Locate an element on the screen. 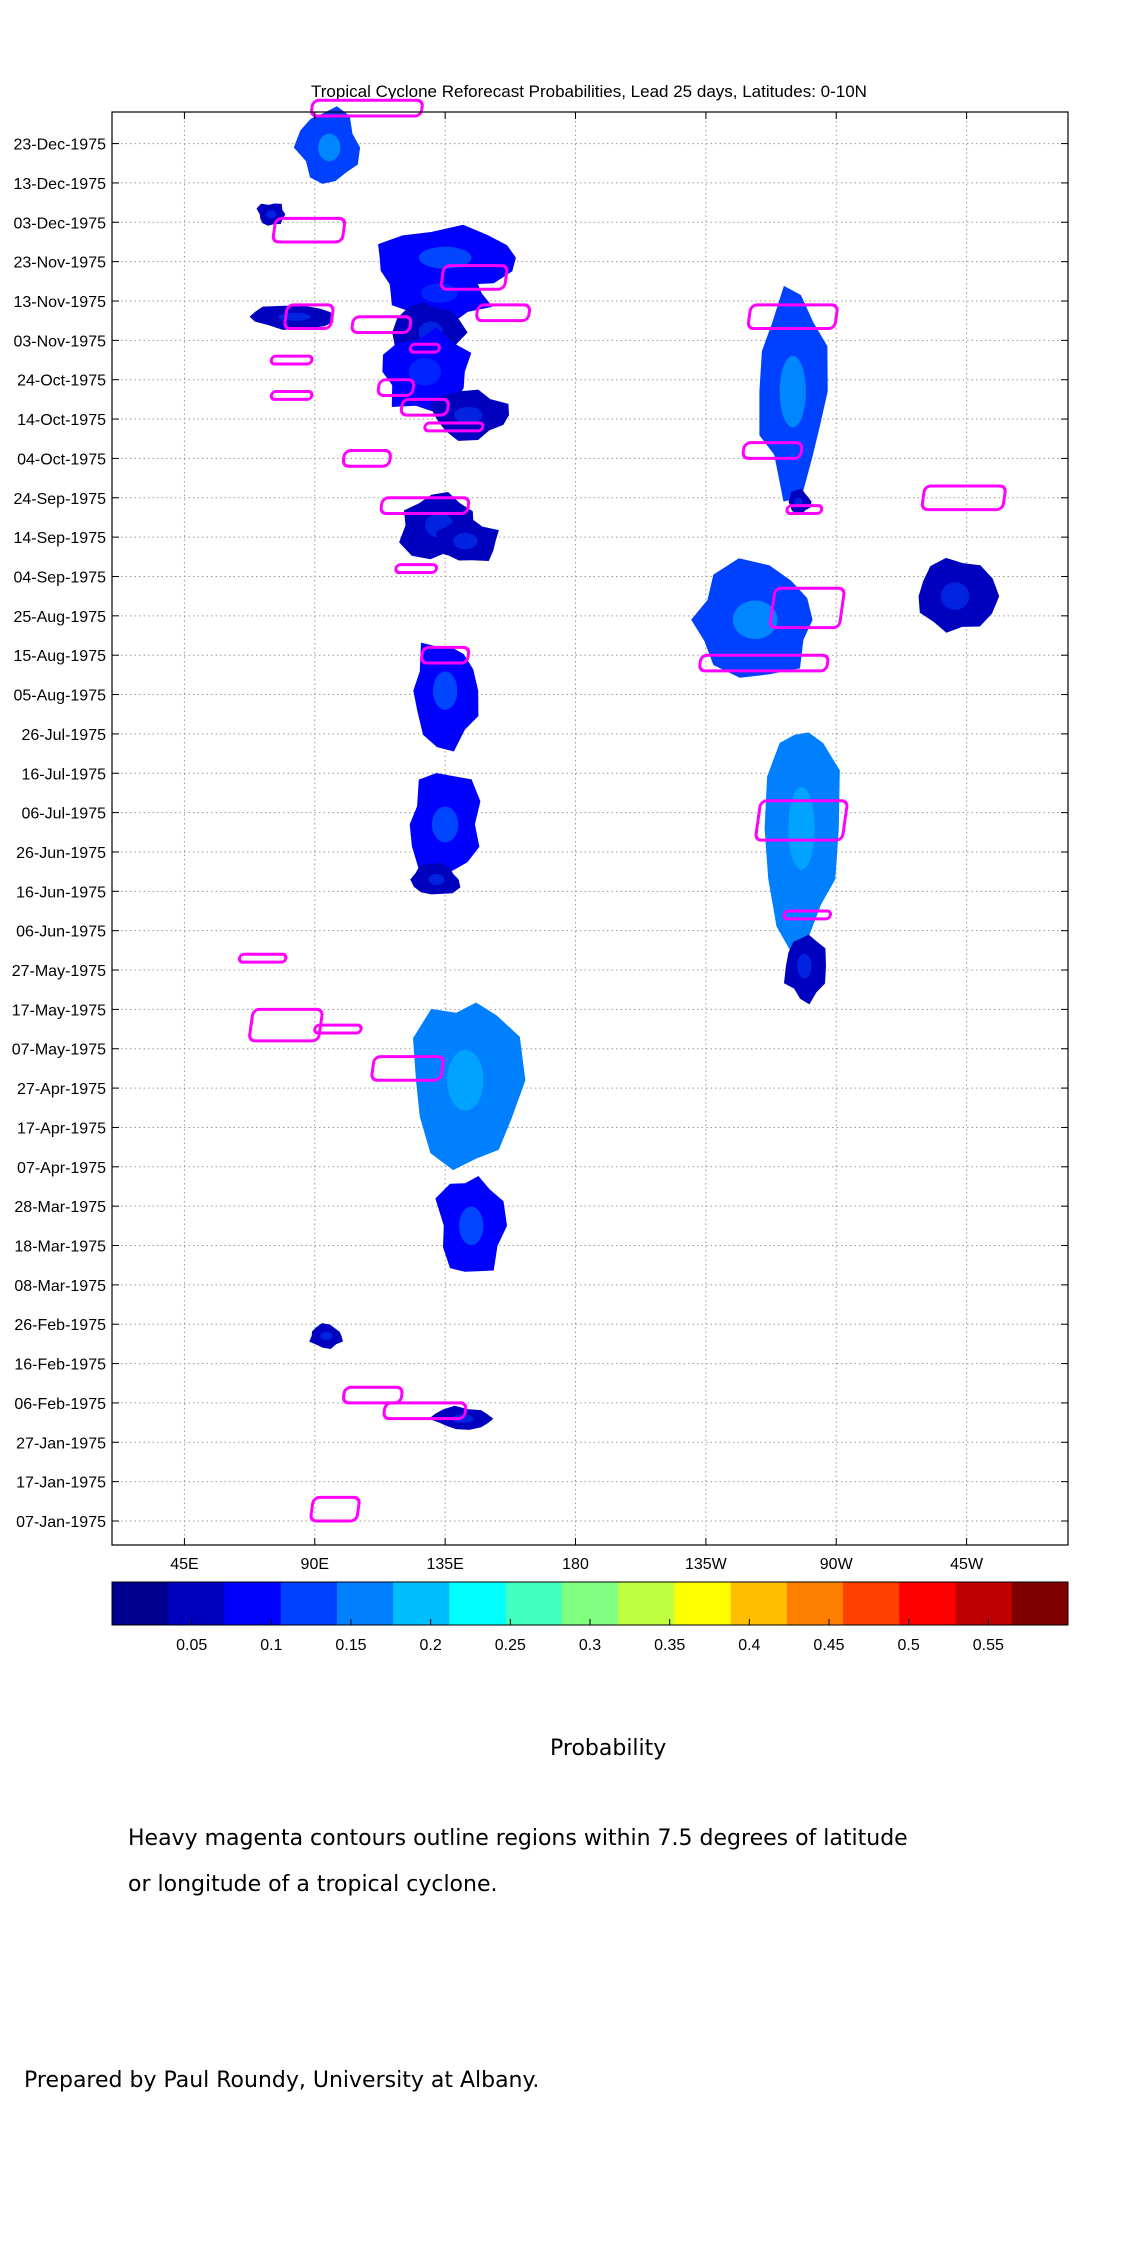  y-tick-label: 06-Feb-1975 is located at coordinates (60, 1404).